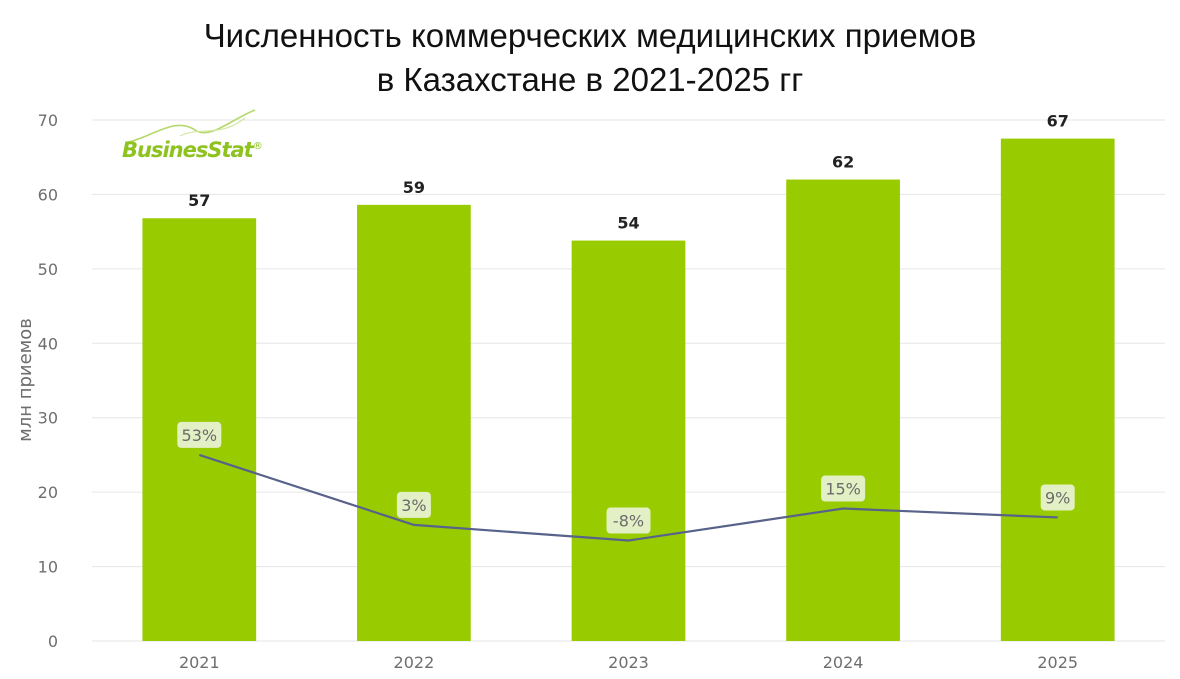 The height and width of the screenshot is (679, 1180). What do you see at coordinates (48, 492) in the screenshot?
I see `y-tick-label: 20` at bounding box center [48, 492].